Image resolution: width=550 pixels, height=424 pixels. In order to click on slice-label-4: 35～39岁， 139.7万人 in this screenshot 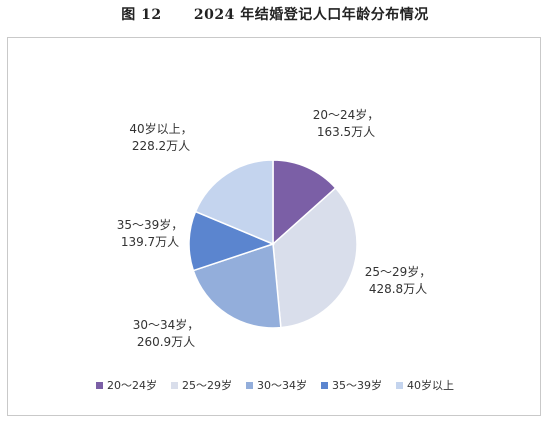, I will do `click(150, 233)`.